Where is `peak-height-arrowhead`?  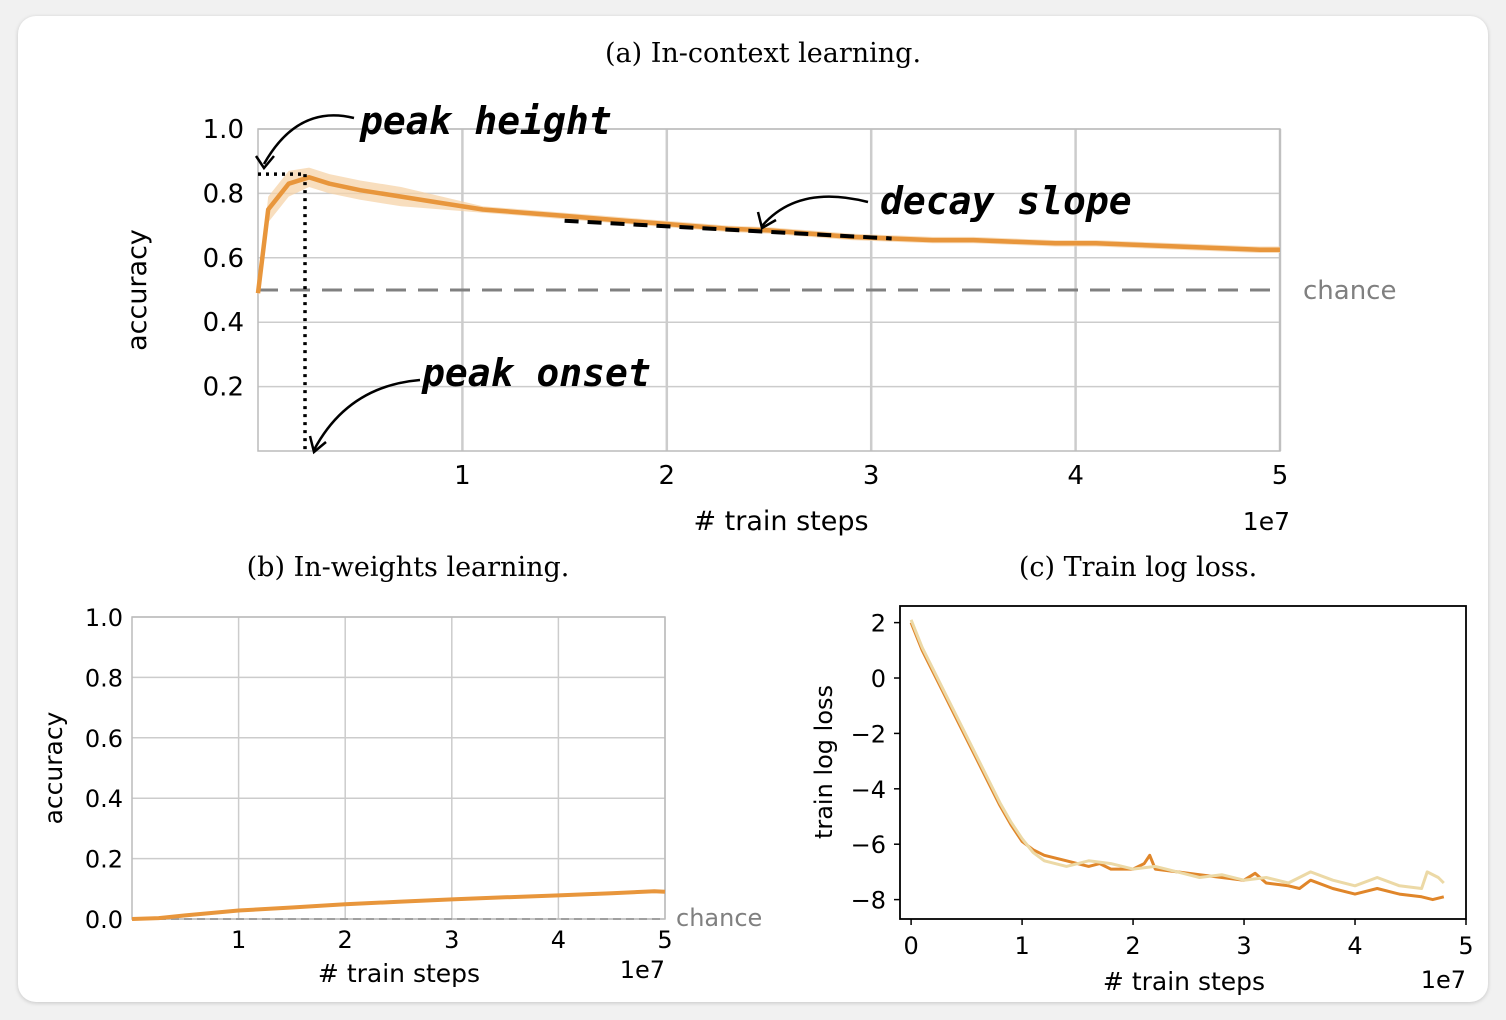 peak-height-arrowhead is located at coordinates (264, 163).